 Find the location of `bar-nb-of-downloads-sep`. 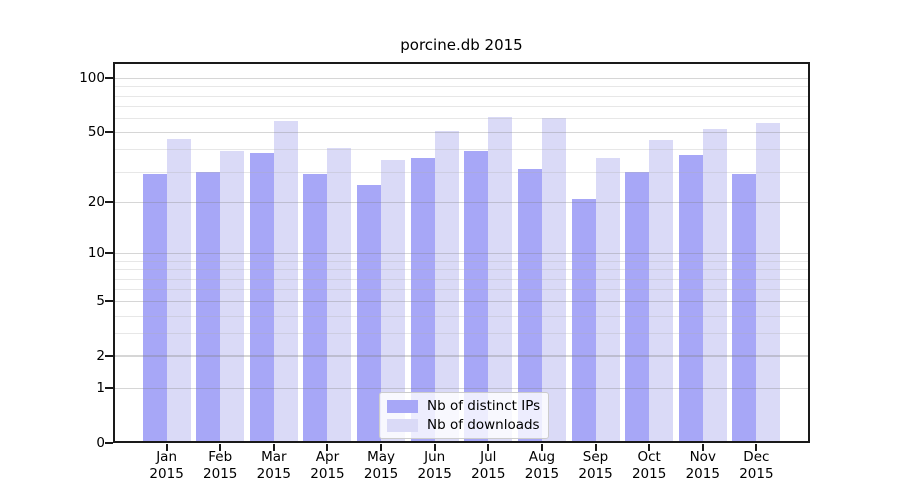

bar-nb-of-downloads-sep is located at coordinates (607, 300).